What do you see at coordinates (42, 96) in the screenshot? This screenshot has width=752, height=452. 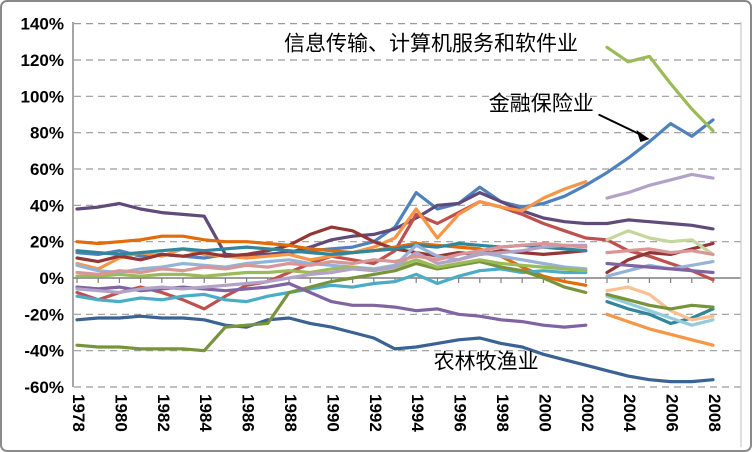 I see `y-tick-label: 100%` at bounding box center [42, 96].